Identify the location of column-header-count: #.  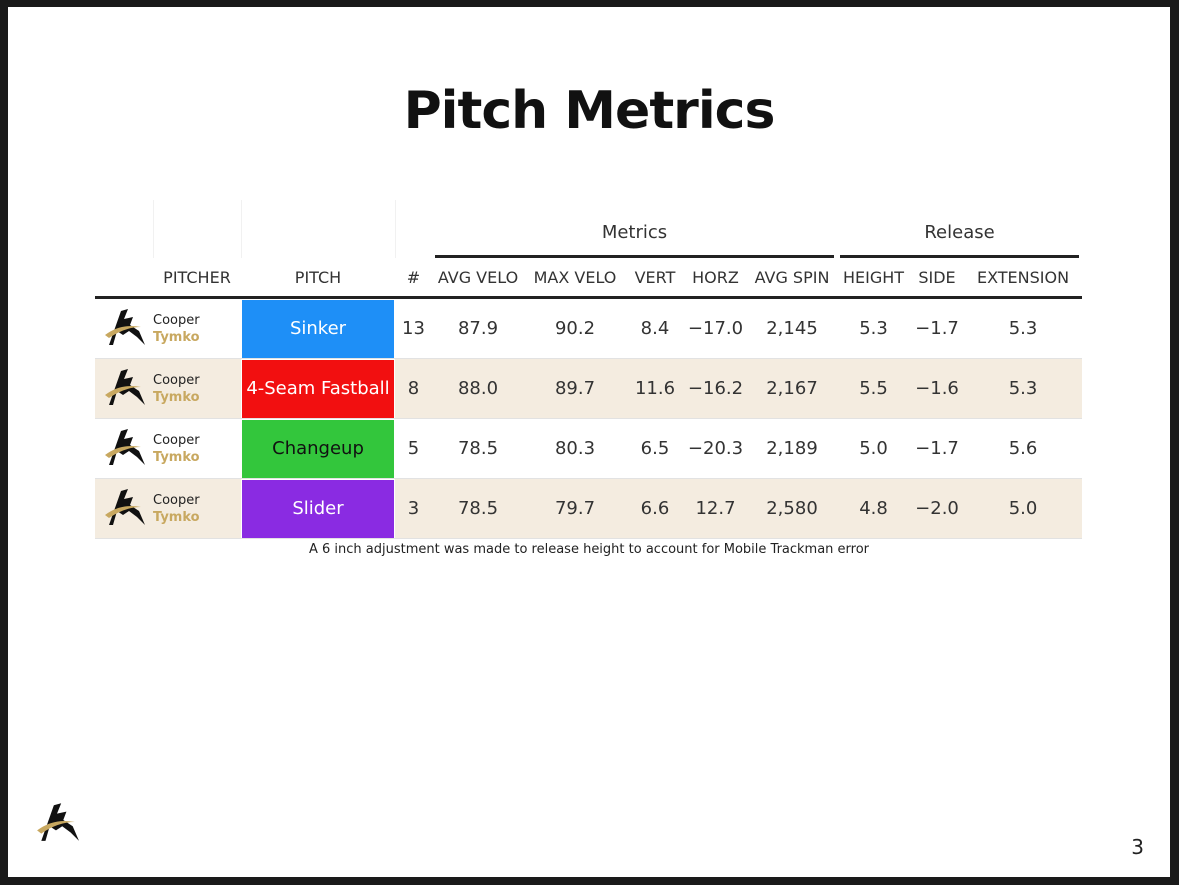
(413, 278).